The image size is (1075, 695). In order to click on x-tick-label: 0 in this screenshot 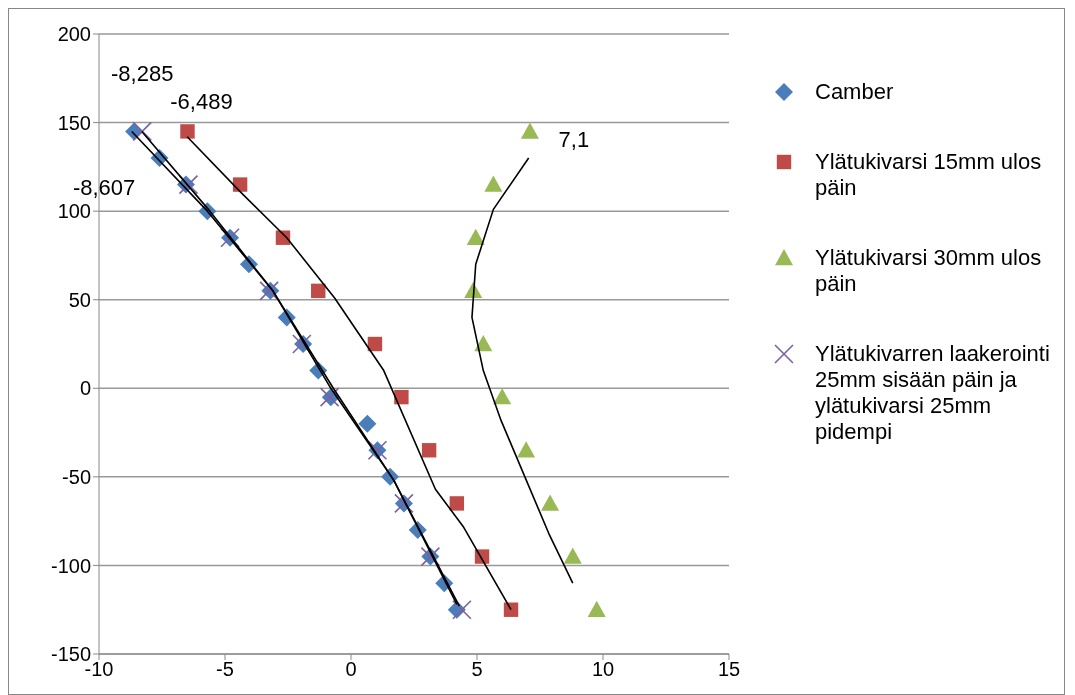, I will do `click(351, 669)`.